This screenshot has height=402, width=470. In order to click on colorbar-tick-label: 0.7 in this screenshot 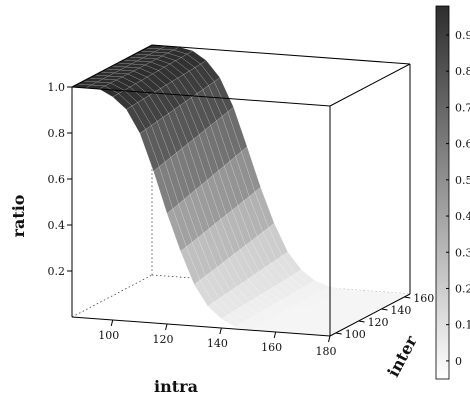, I will do `click(462, 107)`.